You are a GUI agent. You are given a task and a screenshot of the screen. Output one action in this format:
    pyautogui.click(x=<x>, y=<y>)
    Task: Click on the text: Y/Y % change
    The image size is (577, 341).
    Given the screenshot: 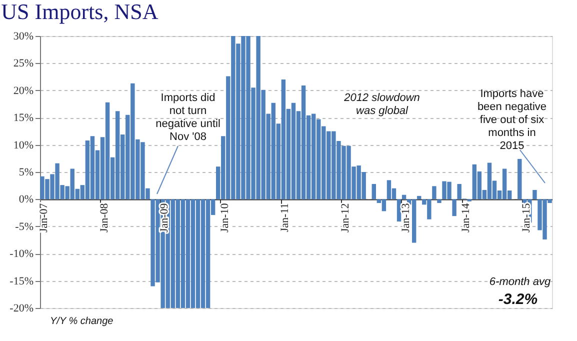 What is the action you would take?
    pyautogui.click(x=82, y=321)
    